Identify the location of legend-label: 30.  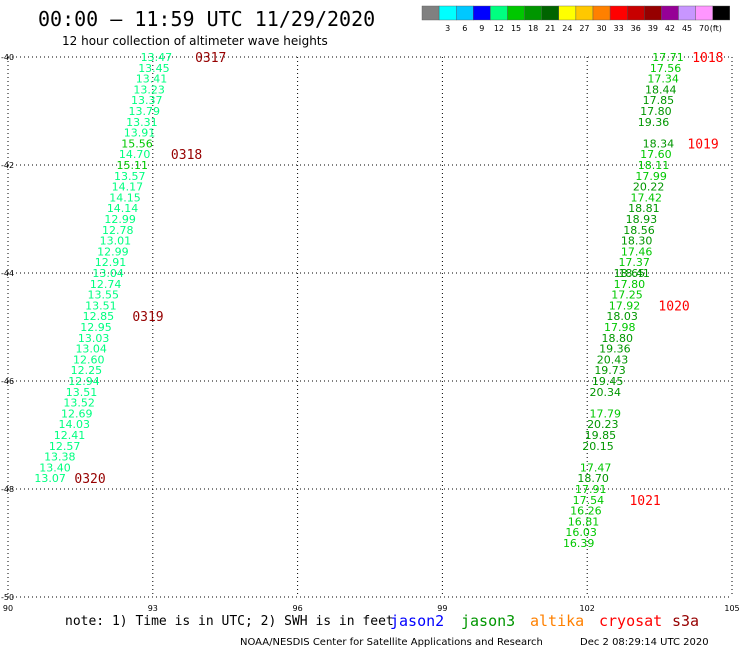
(601, 28).